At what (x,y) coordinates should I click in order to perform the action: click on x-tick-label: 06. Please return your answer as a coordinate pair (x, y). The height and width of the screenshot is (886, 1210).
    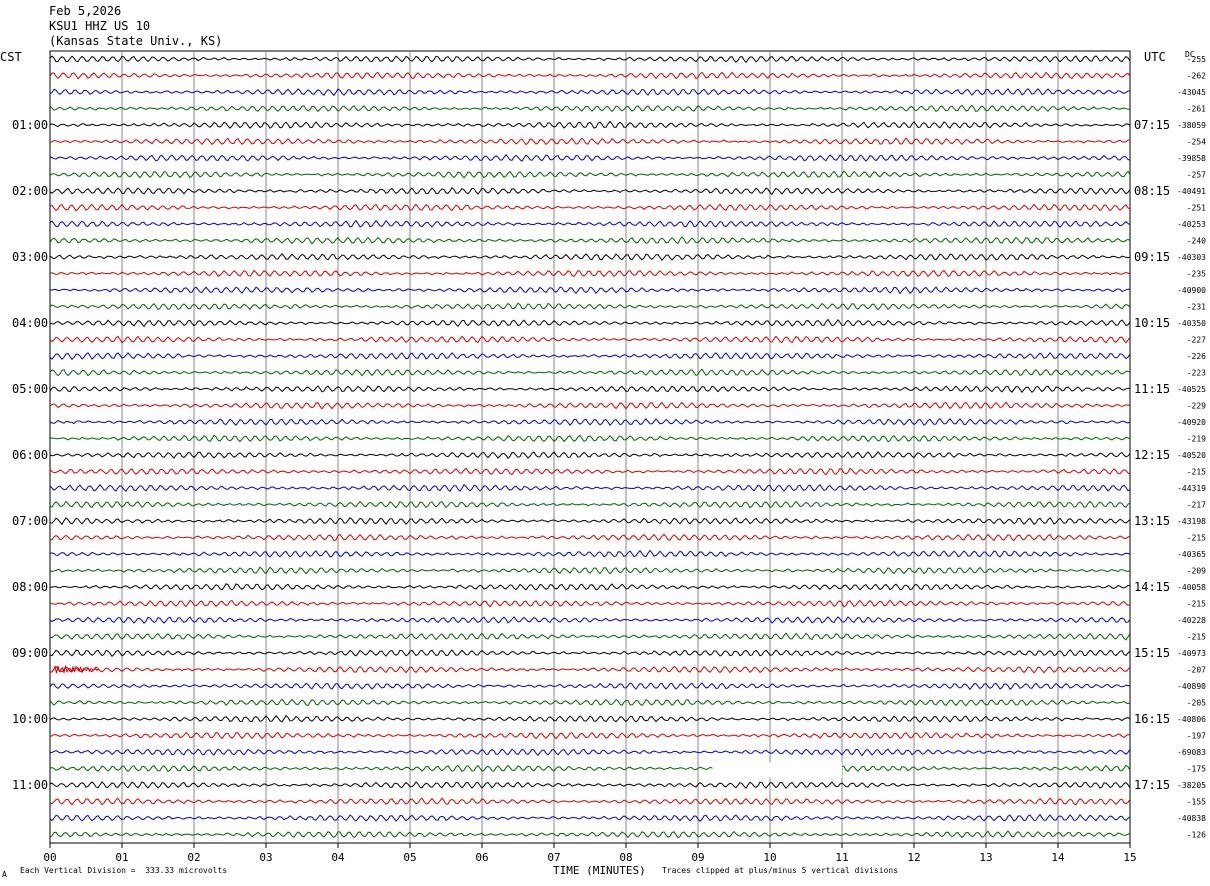
    Looking at the image, I should click on (481, 857).